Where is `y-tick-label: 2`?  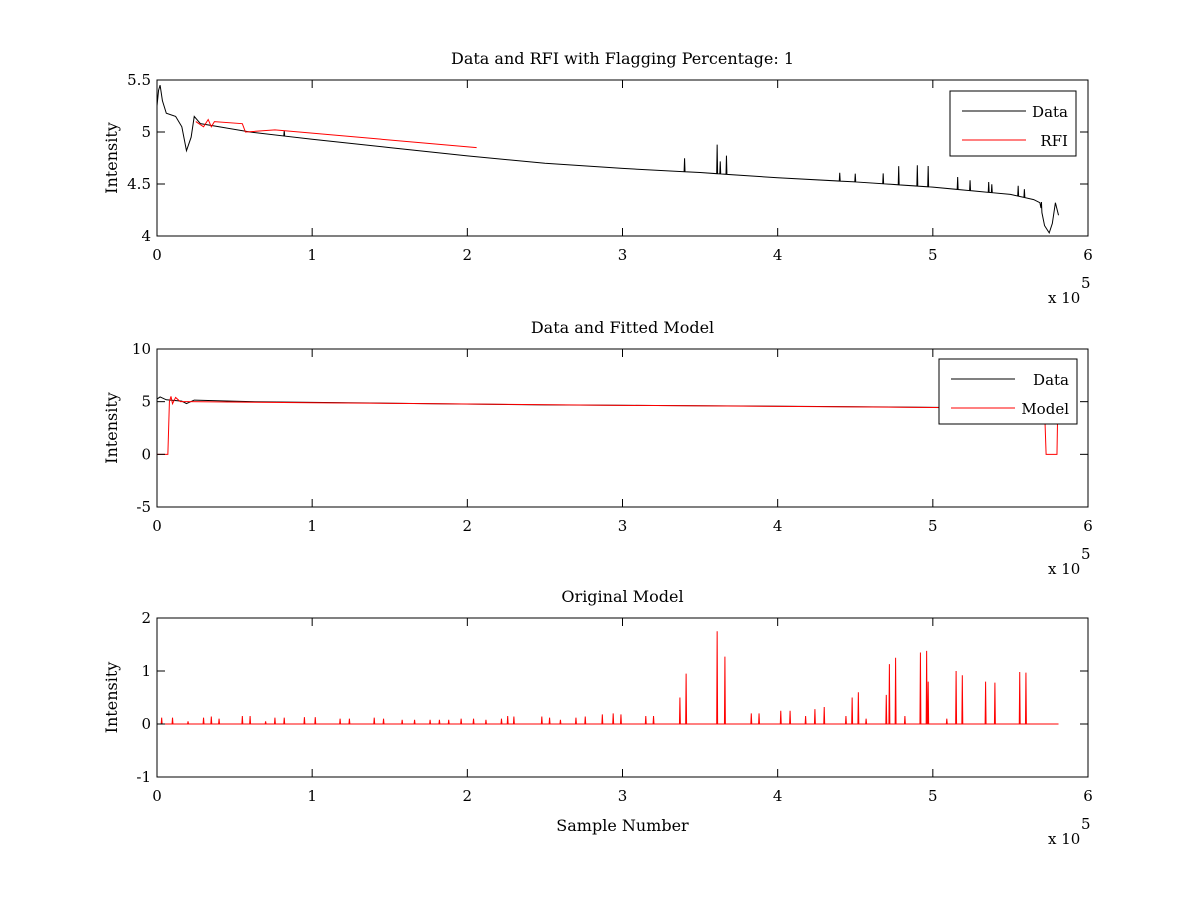 y-tick-label: 2 is located at coordinates (146, 618).